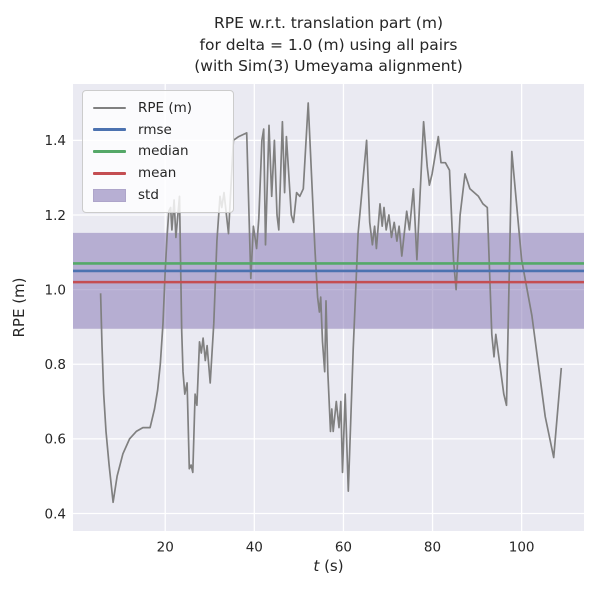 Image resolution: width=600 pixels, height=600 pixels. I want to click on legend-patch-swatch, so click(109, 195).